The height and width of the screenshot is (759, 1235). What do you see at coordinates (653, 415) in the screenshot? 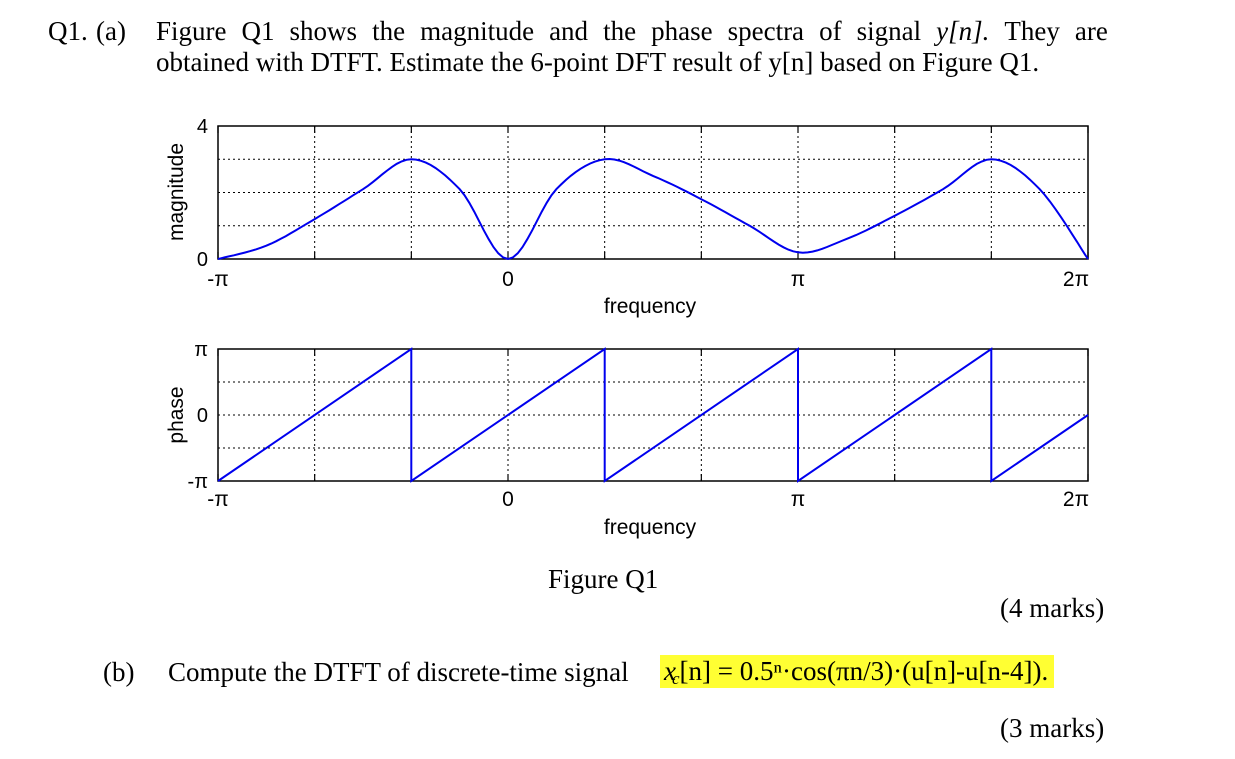
I see `phase-curve` at bounding box center [653, 415].